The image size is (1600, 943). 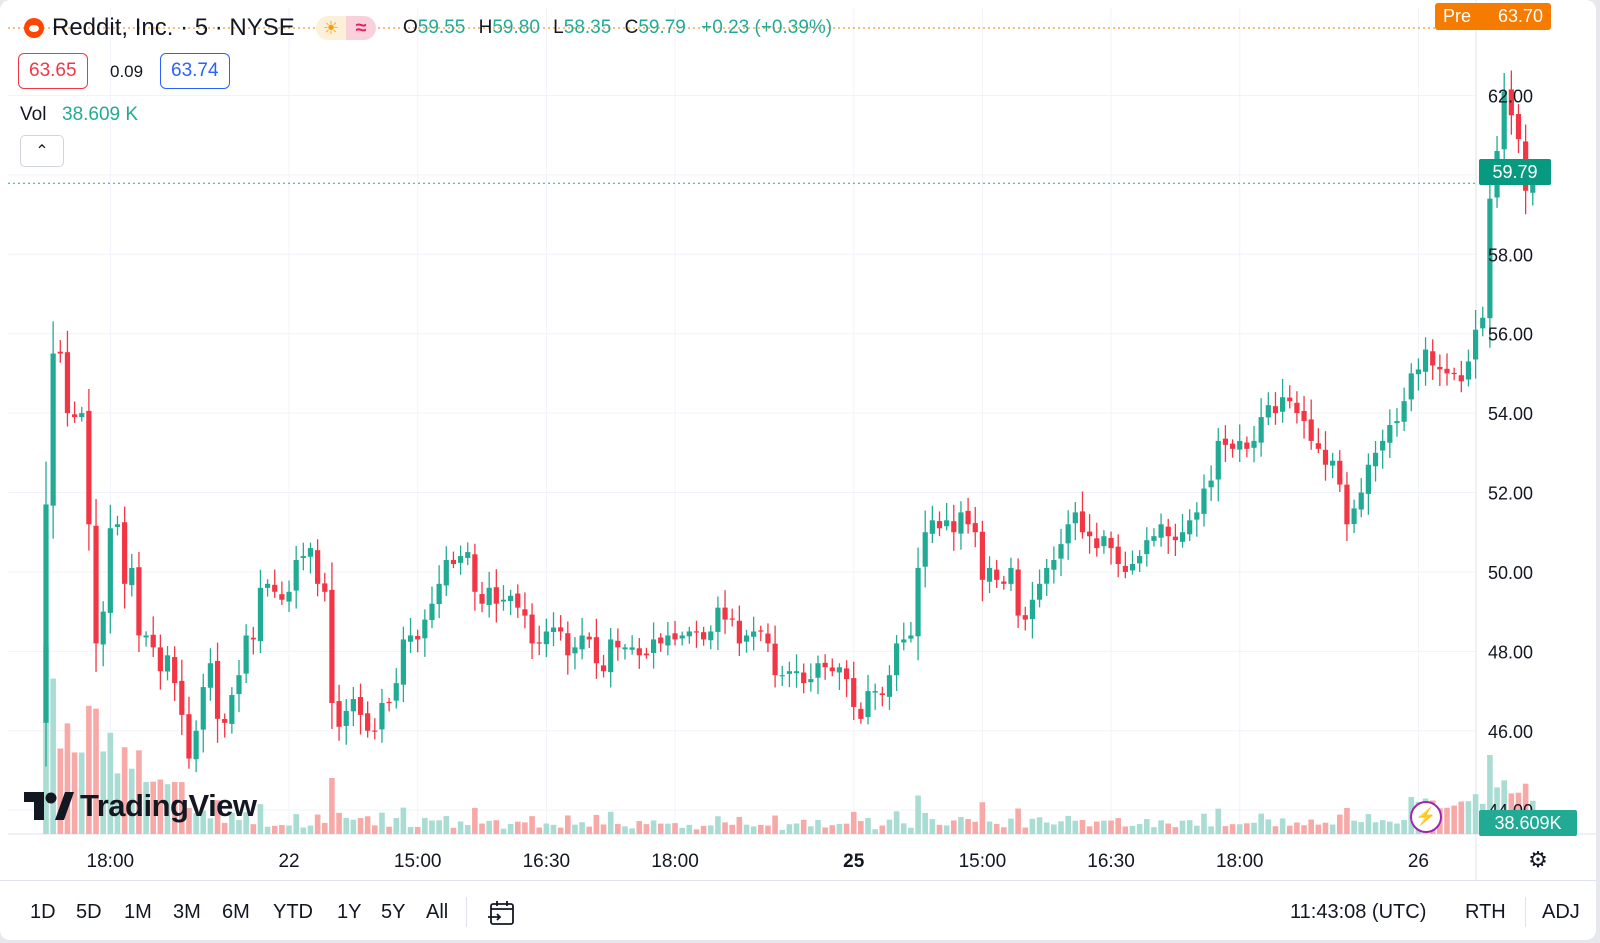 I want to click on low-value: 58.35, so click(x=587, y=27).